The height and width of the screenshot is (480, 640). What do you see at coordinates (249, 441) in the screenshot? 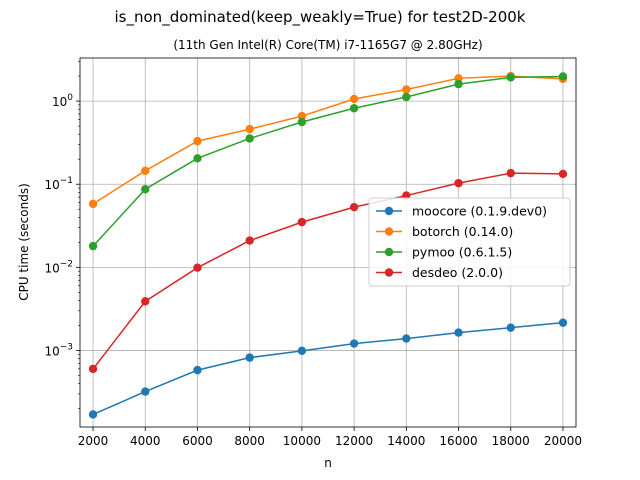
I see `x-tick-label: 8000` at bounding box center [249, 441].